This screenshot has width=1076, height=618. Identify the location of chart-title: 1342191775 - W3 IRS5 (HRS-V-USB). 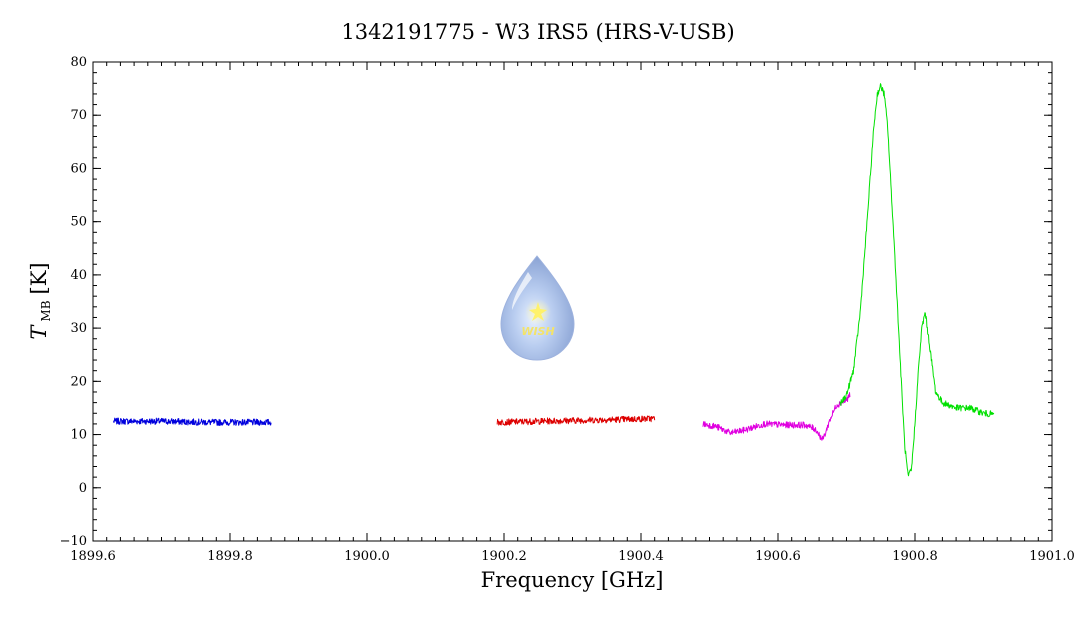
(537, 32).